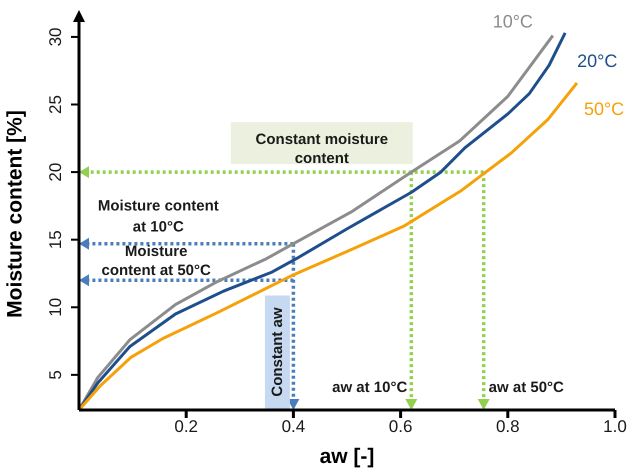 This screenshot has height=472, width=640. What do you see at coordinates (55, 307) in the screenshot?
I see `y-tick-label: 10` at bounding box center [55, 307].